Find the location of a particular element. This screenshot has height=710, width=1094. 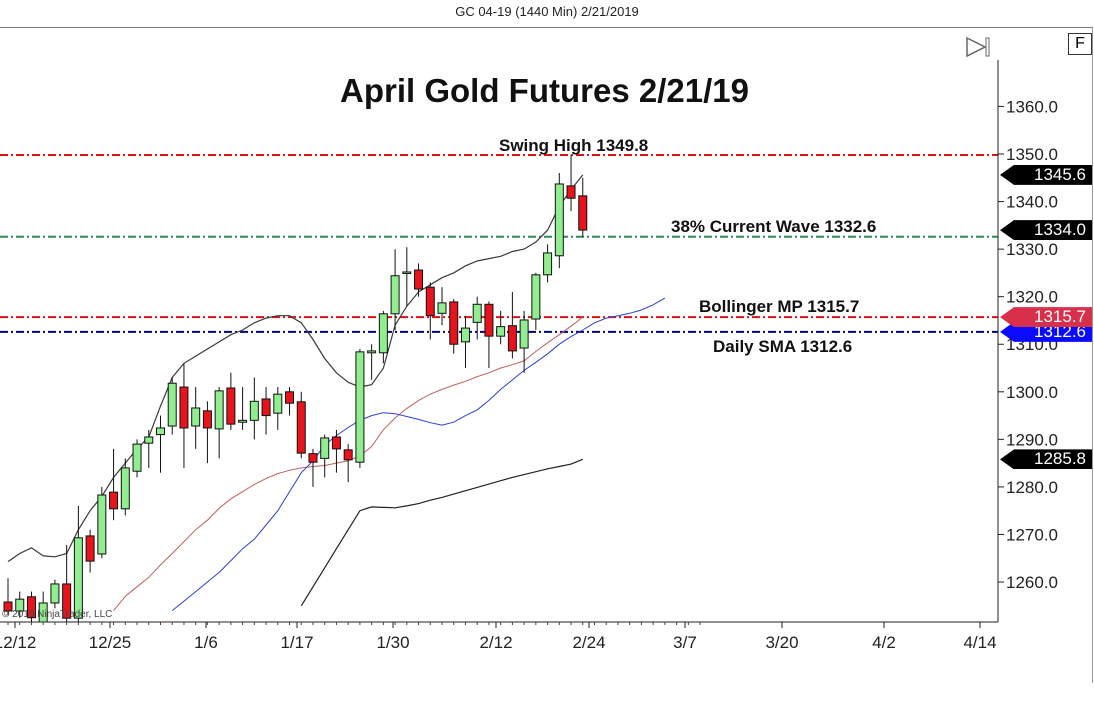

y-tick-label: 1260.0 is located at coordinates (1032, 582).